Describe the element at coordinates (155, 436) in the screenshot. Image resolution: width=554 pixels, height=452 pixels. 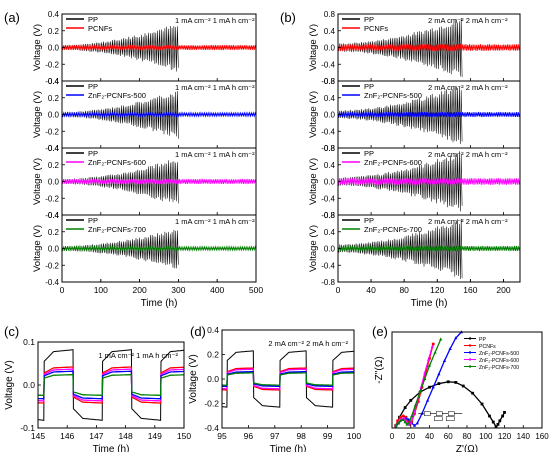
I see `x-tick-label: 149` at that location.